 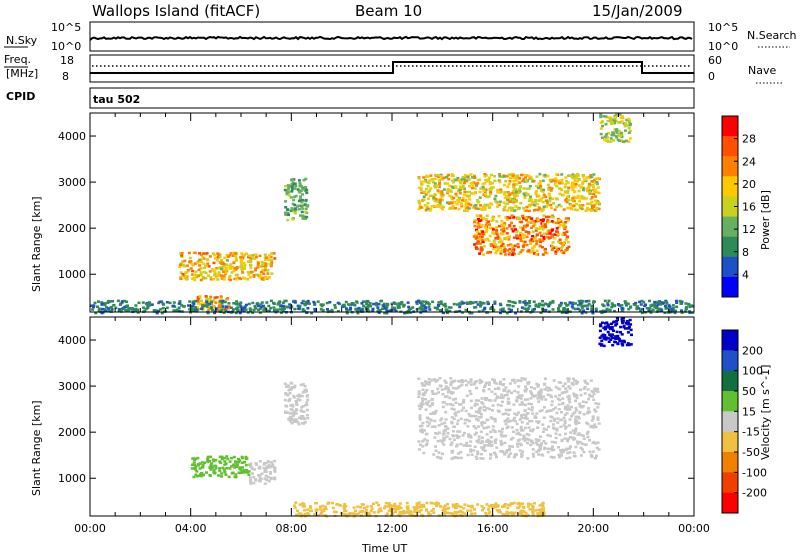 What do you see at coordinates (730, 287) in the screenshot?
I see `colorbar-swatch` at bounding box center [730, 287].